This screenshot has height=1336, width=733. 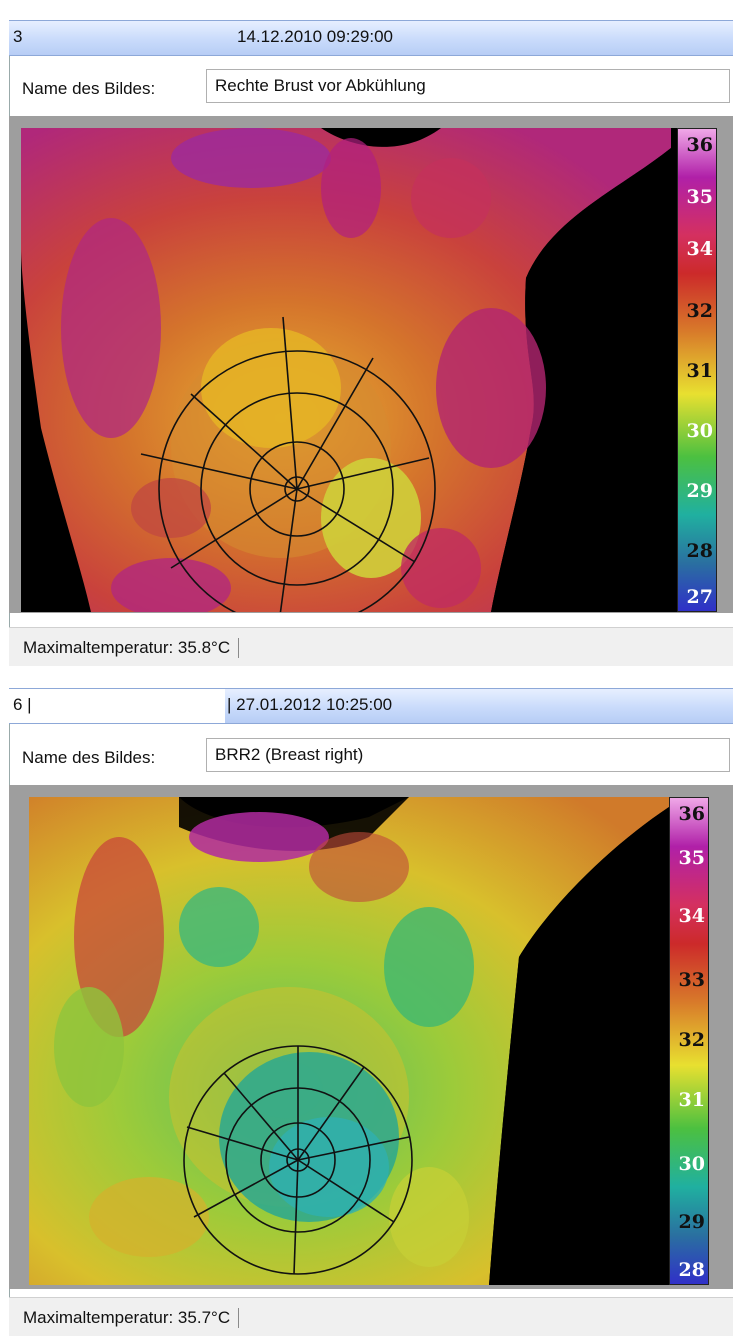 I want to click on header-blank-field, so click(x=117, y=706).